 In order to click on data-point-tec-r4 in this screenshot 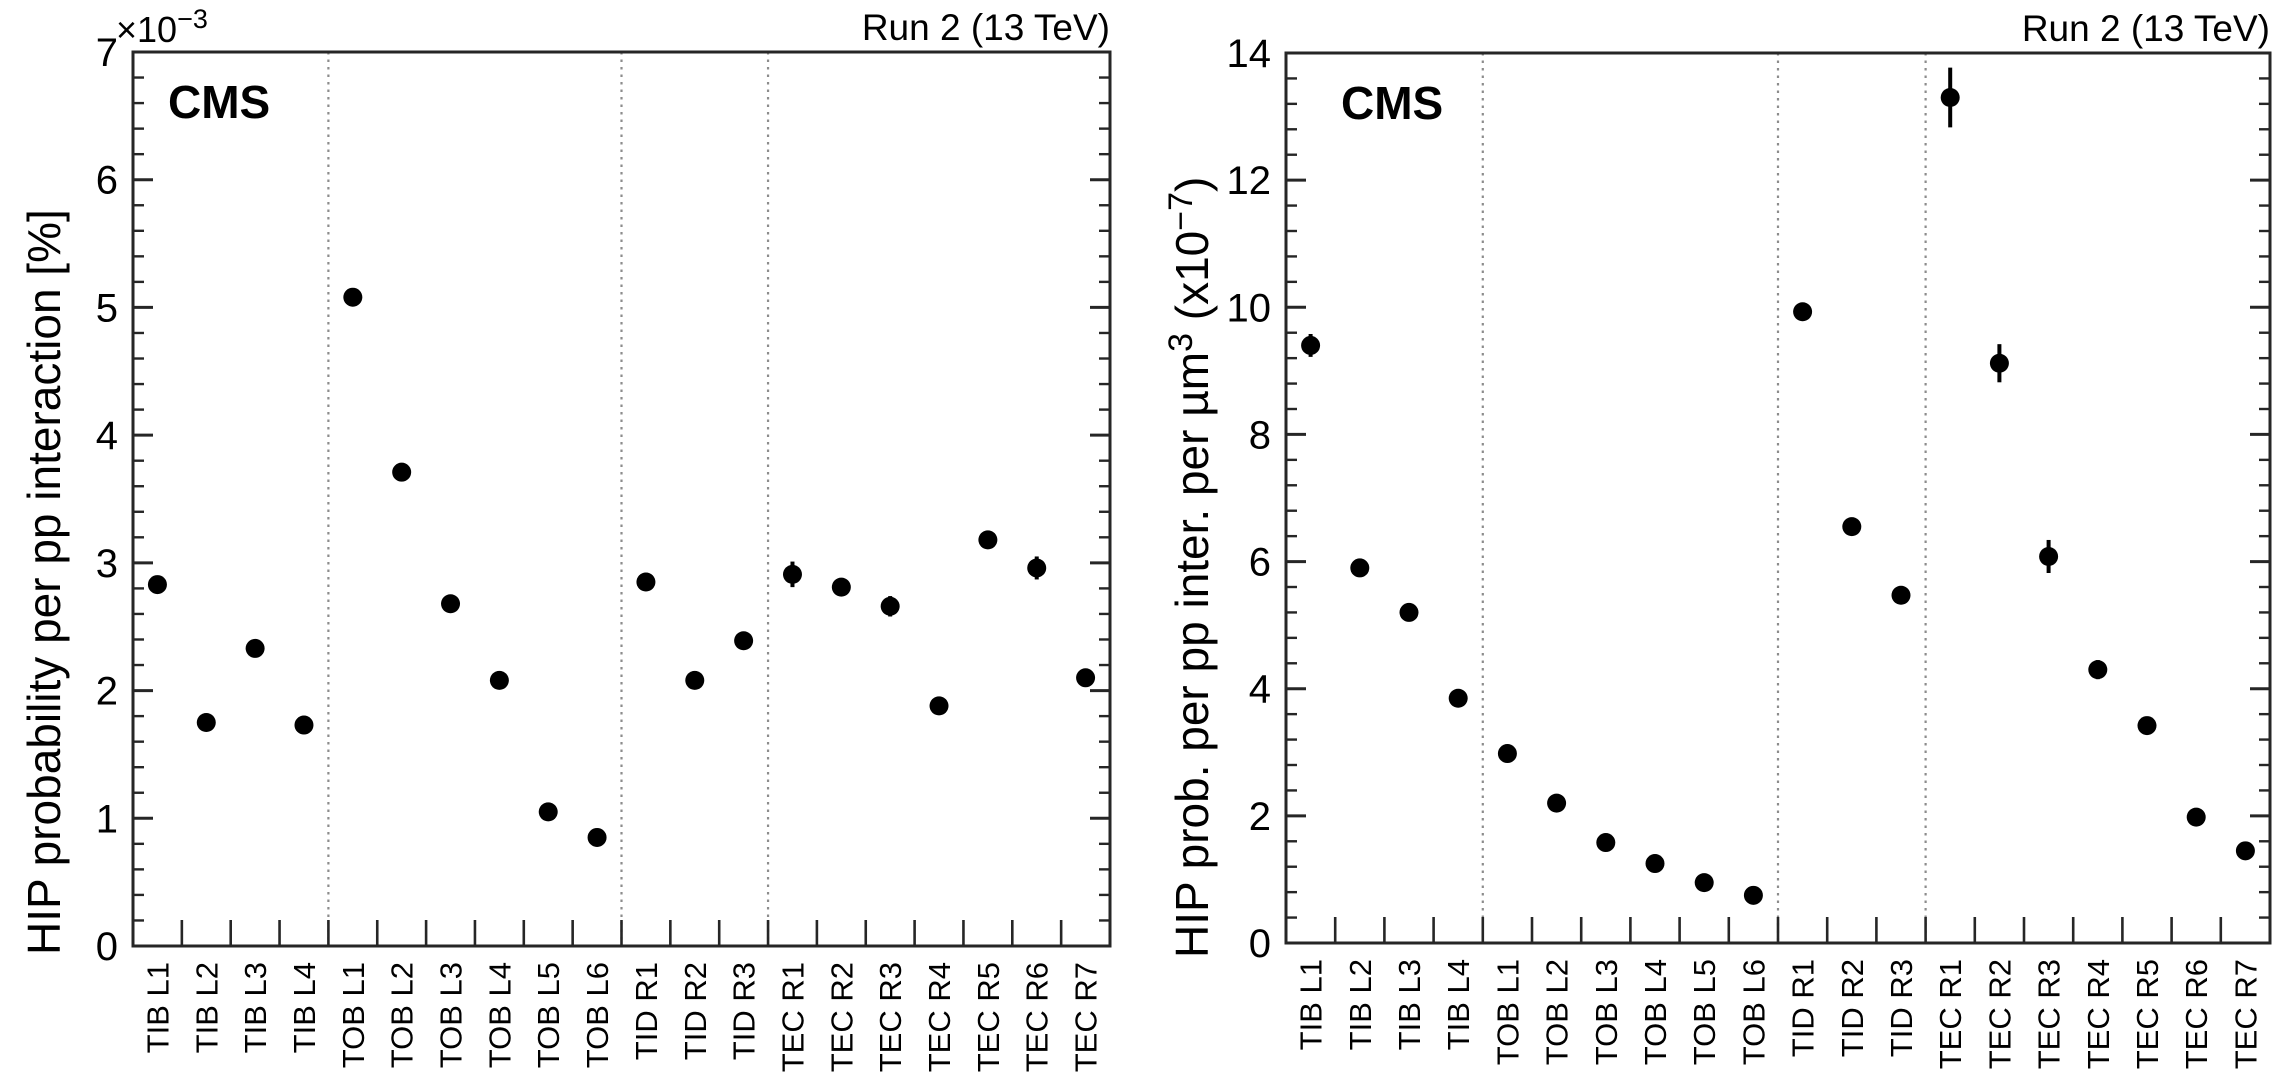, I will do `click(2098, 670)`.